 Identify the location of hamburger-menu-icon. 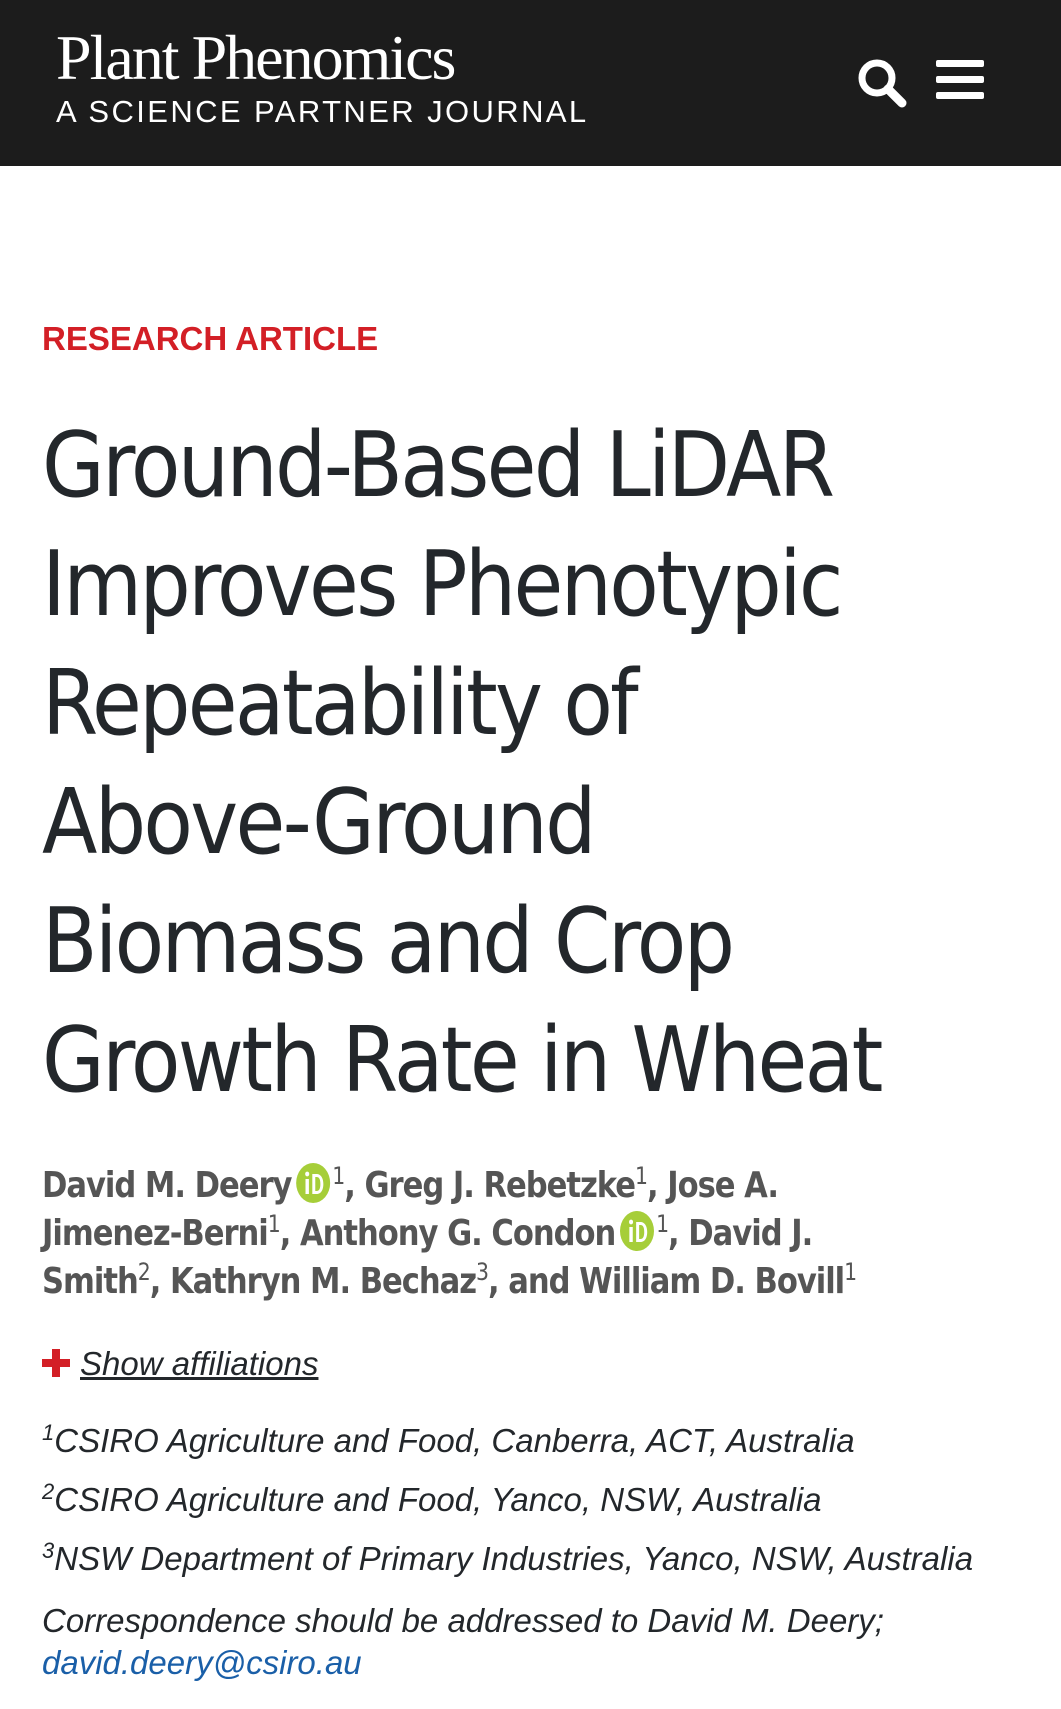
(960, 79).